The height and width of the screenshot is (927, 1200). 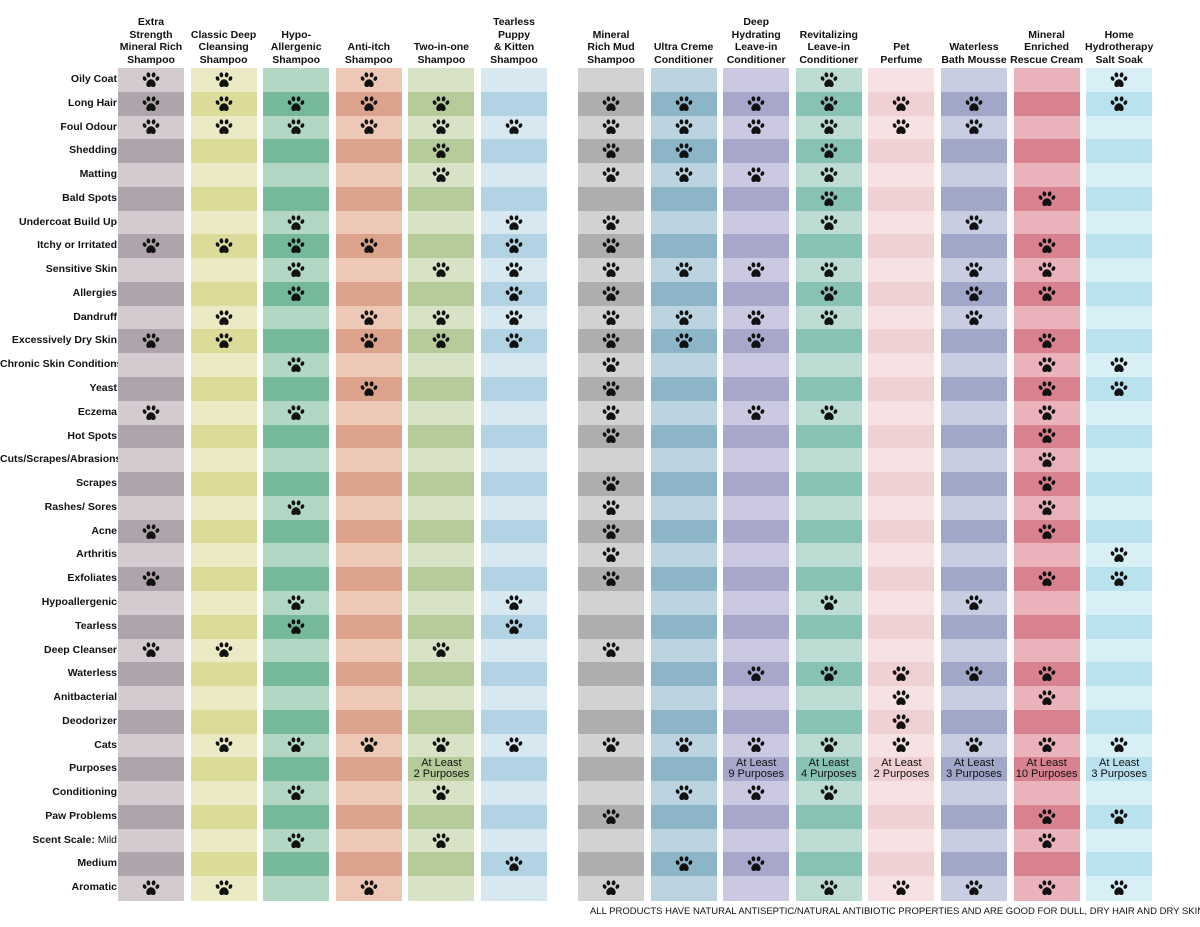 I want to click on column-header-line: Two-in-one, so click(x=441, y=47).